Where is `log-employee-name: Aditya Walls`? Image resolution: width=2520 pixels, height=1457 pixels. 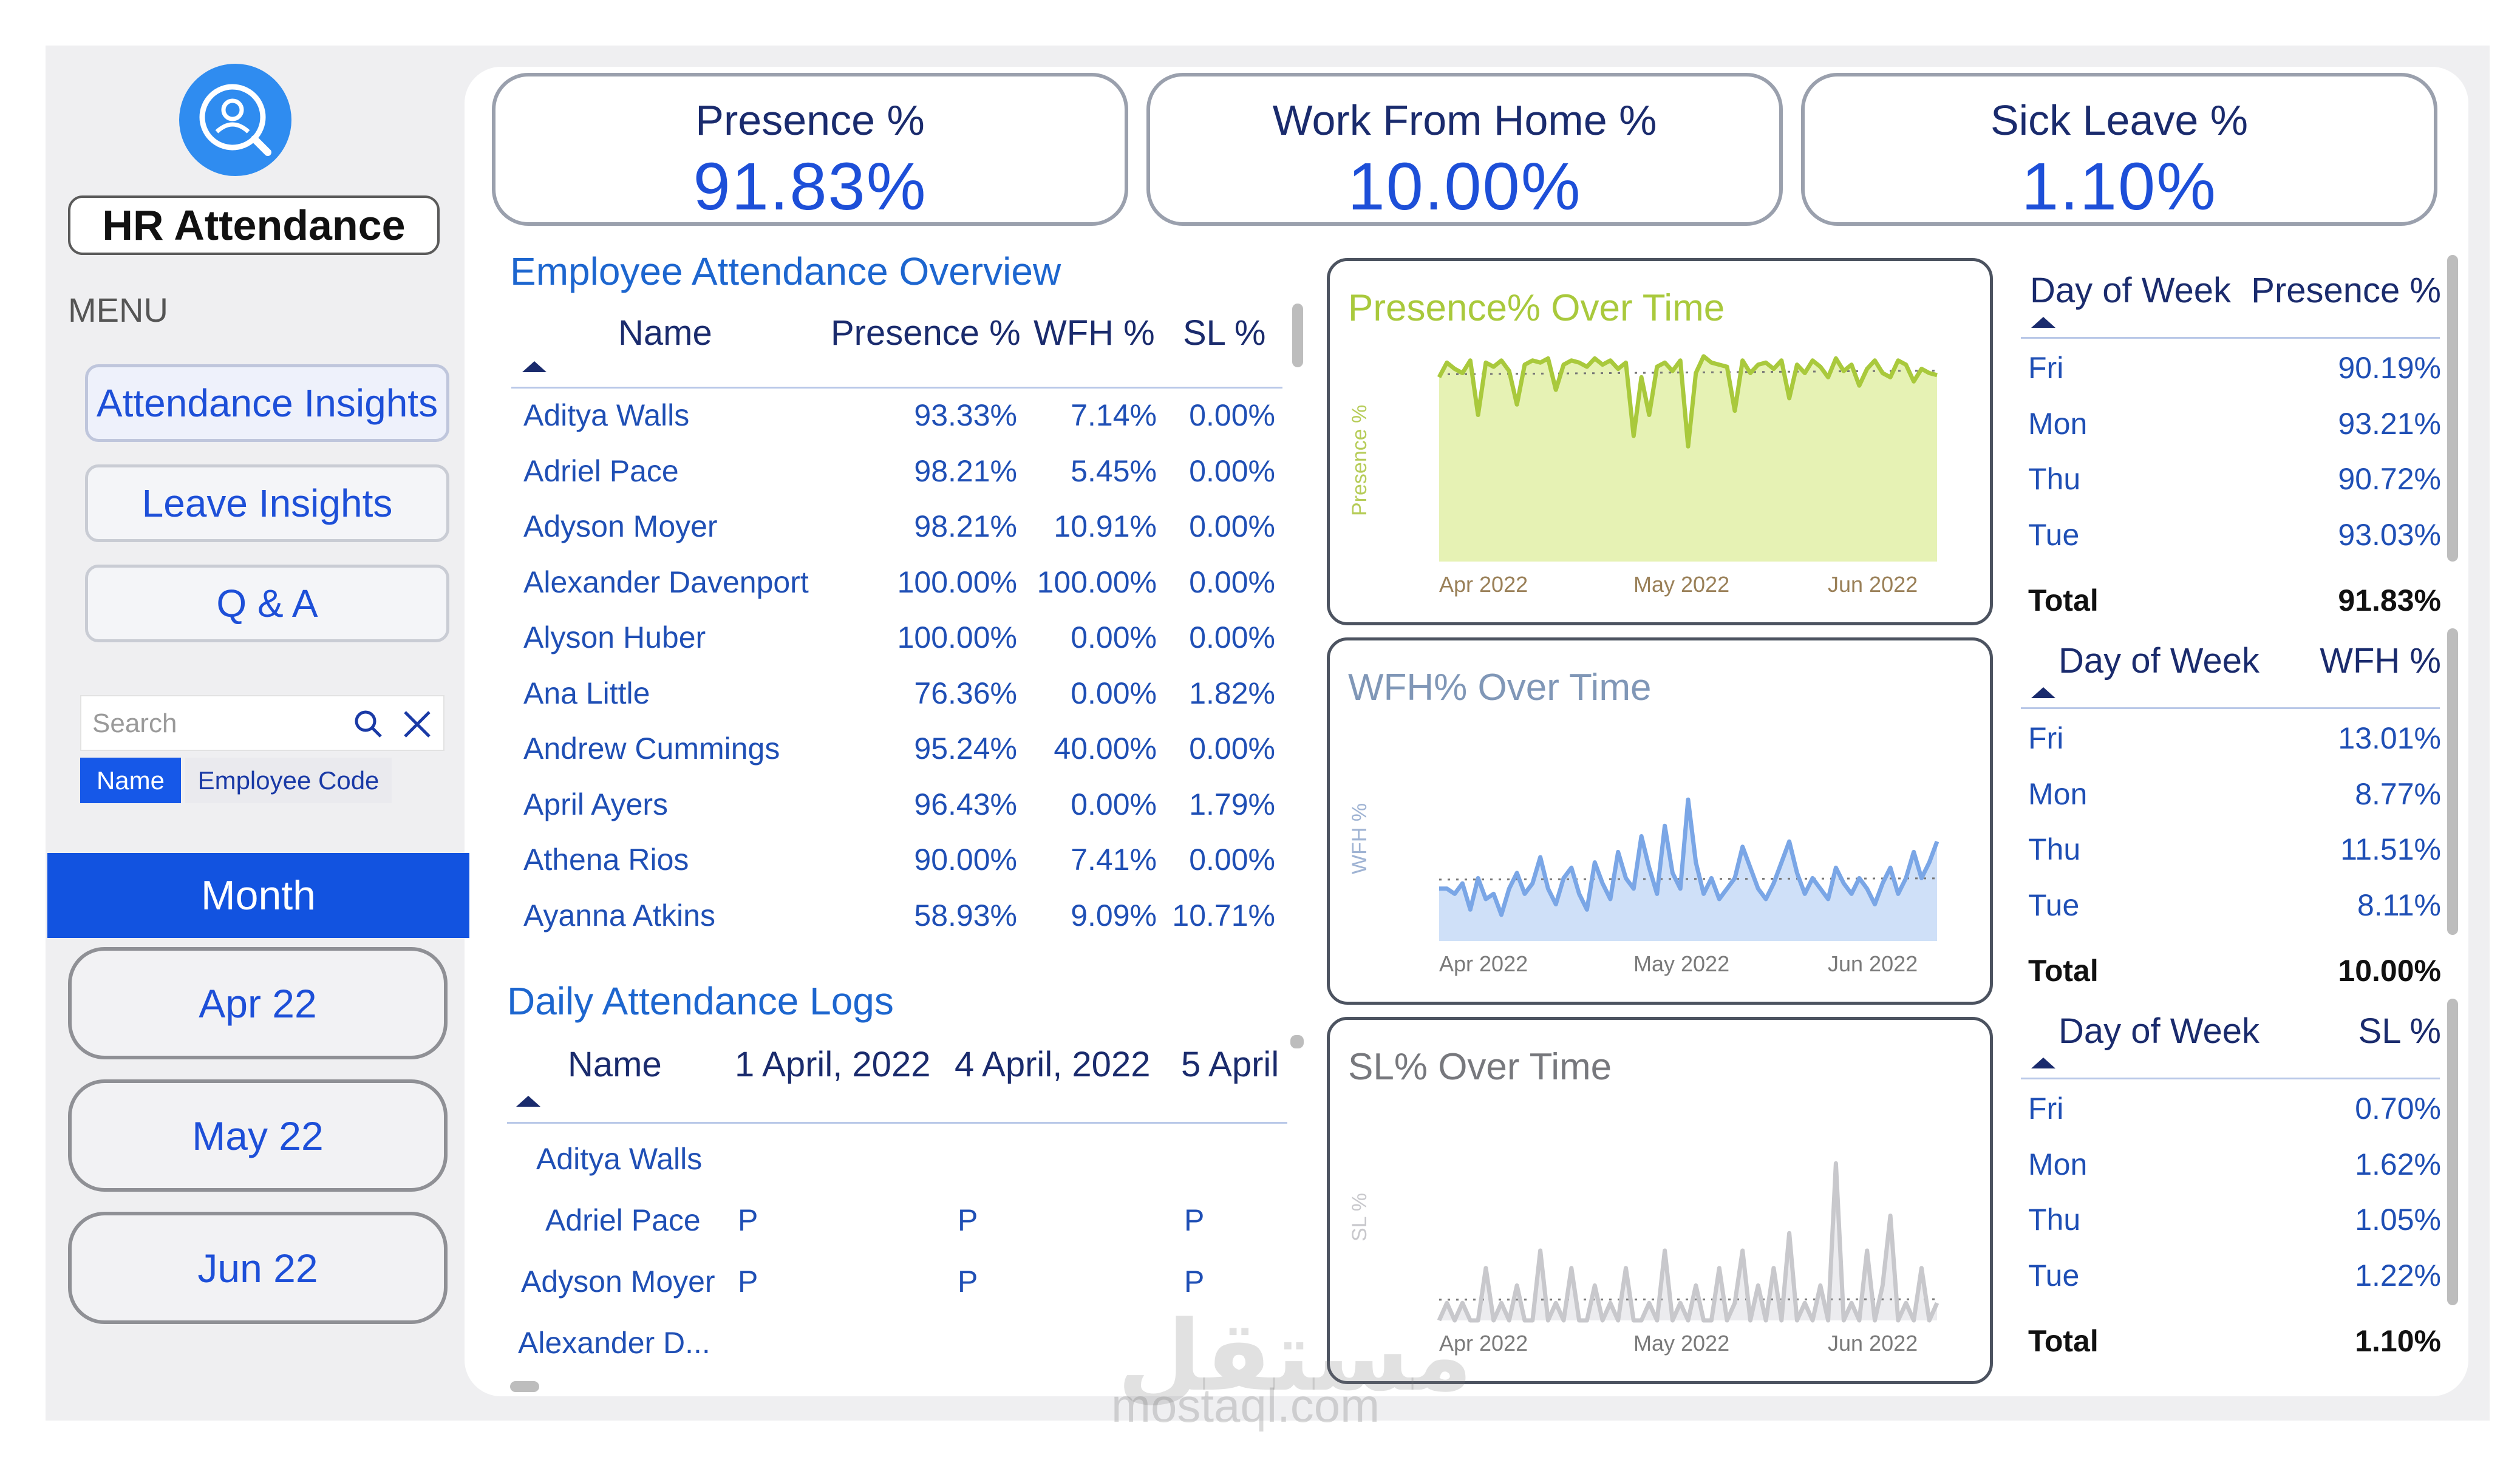 log-employee-name: Aditya Walls is located at coordinates (619, 1159).